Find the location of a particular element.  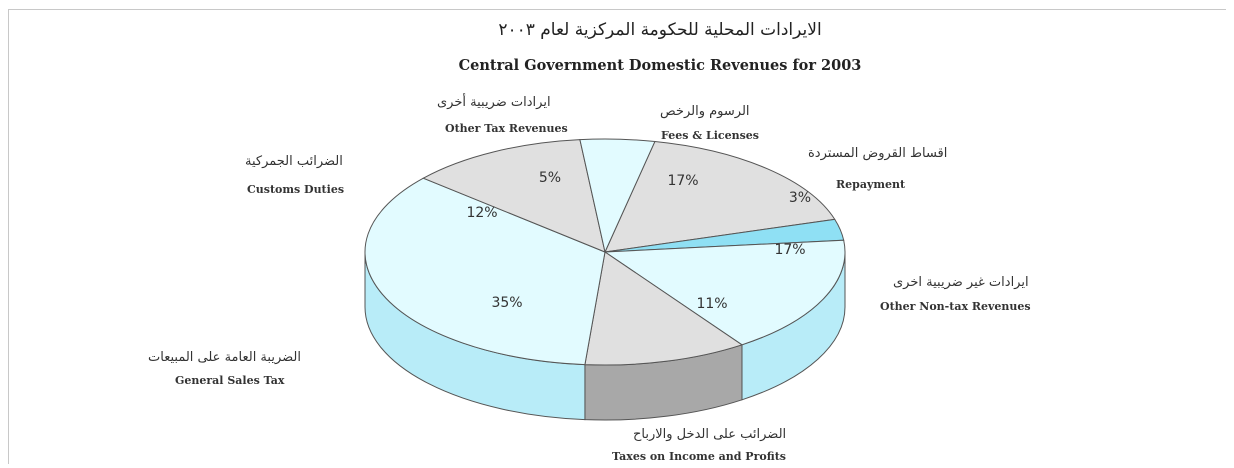

label-en-income-tax: Taxes on Income and Profits is located at coordinates (699, 456).